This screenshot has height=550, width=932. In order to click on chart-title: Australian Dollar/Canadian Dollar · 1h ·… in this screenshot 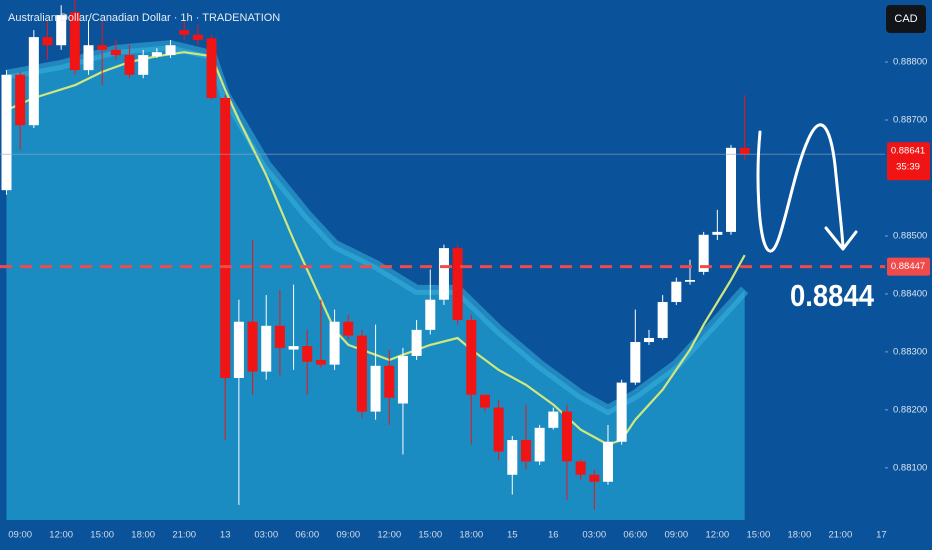, I will do `click(144, 18)`.